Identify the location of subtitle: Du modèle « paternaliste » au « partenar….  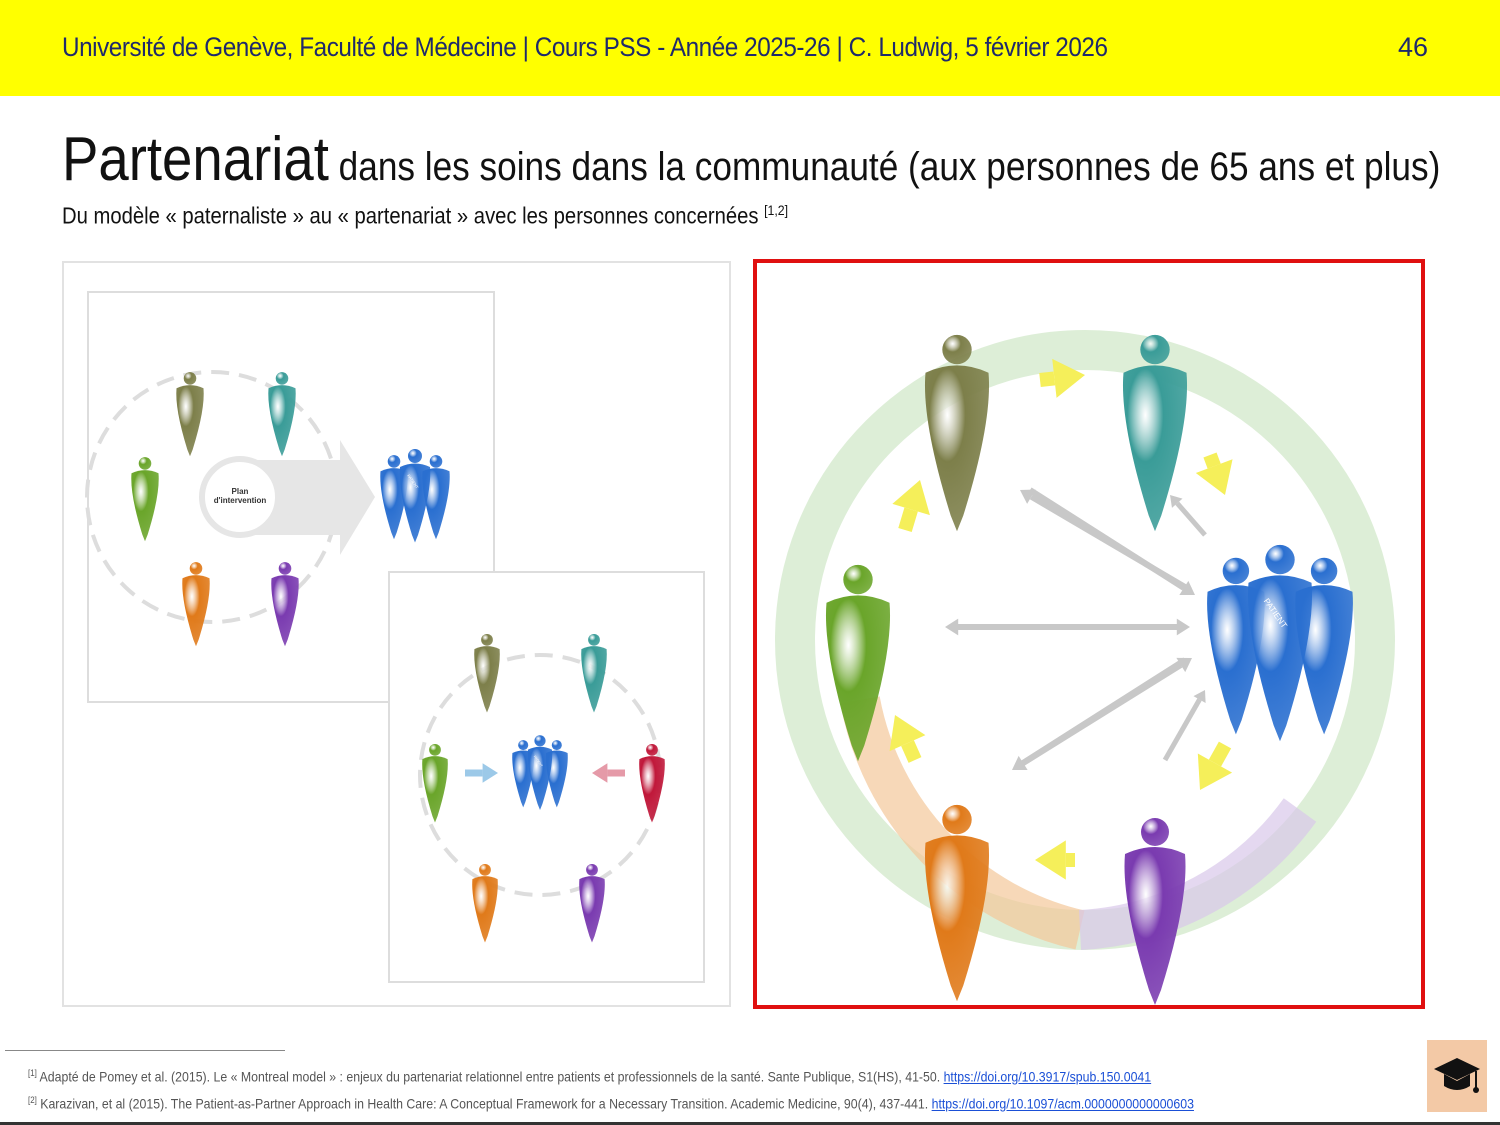
(425, 216).